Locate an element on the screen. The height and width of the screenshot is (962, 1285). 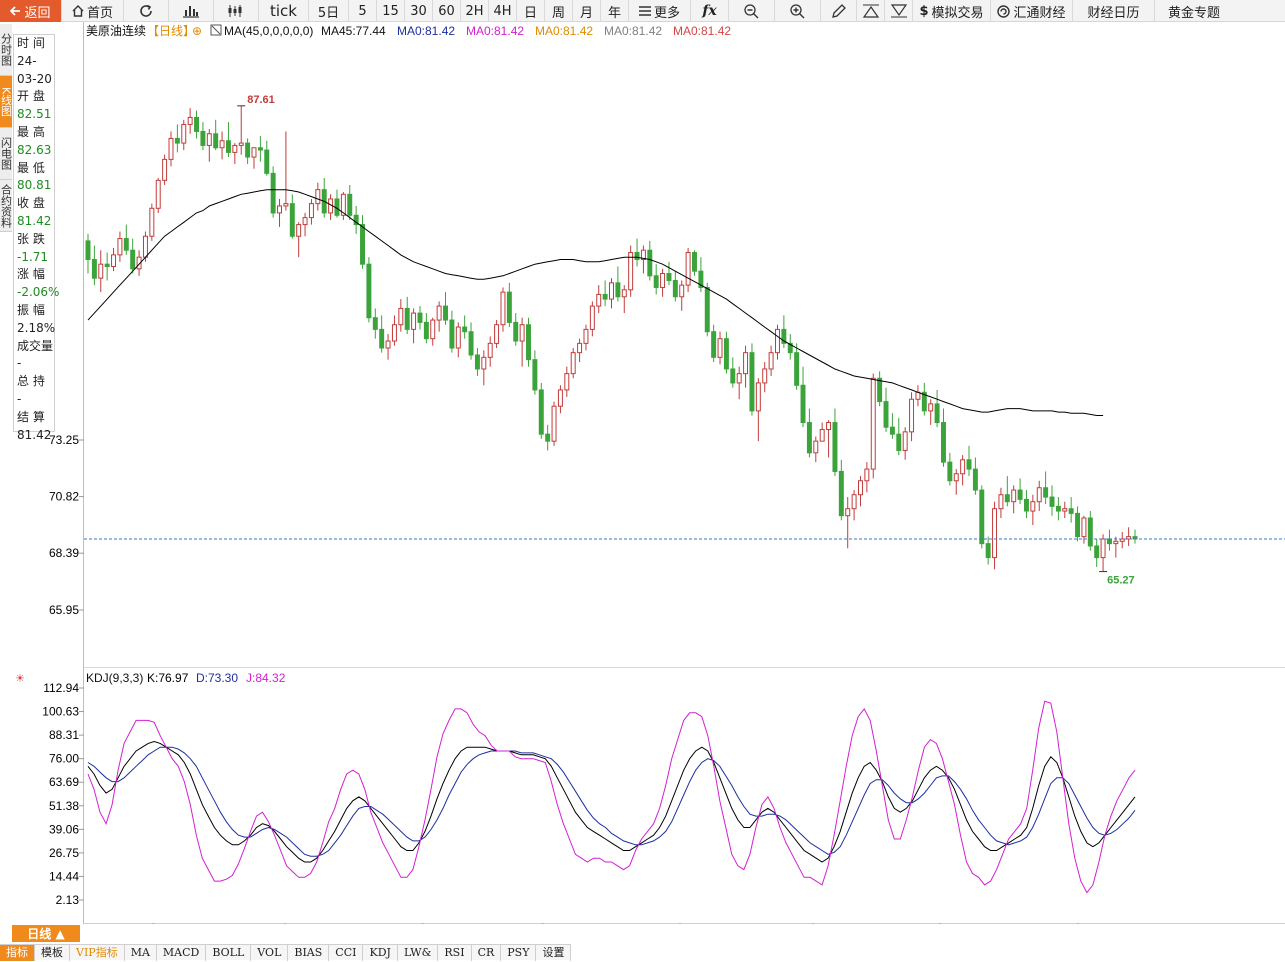
tab-kdj: KDJ is located at coordinates (380, 953).